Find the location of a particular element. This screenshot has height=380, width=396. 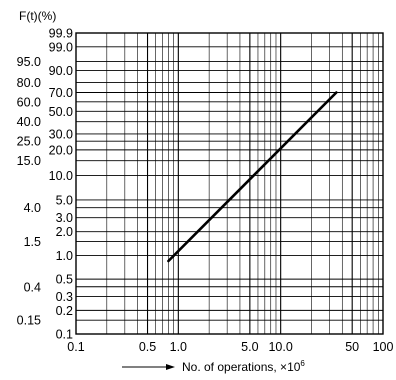

y-tick-label: 60.0 is located at coordinates (29, 102).